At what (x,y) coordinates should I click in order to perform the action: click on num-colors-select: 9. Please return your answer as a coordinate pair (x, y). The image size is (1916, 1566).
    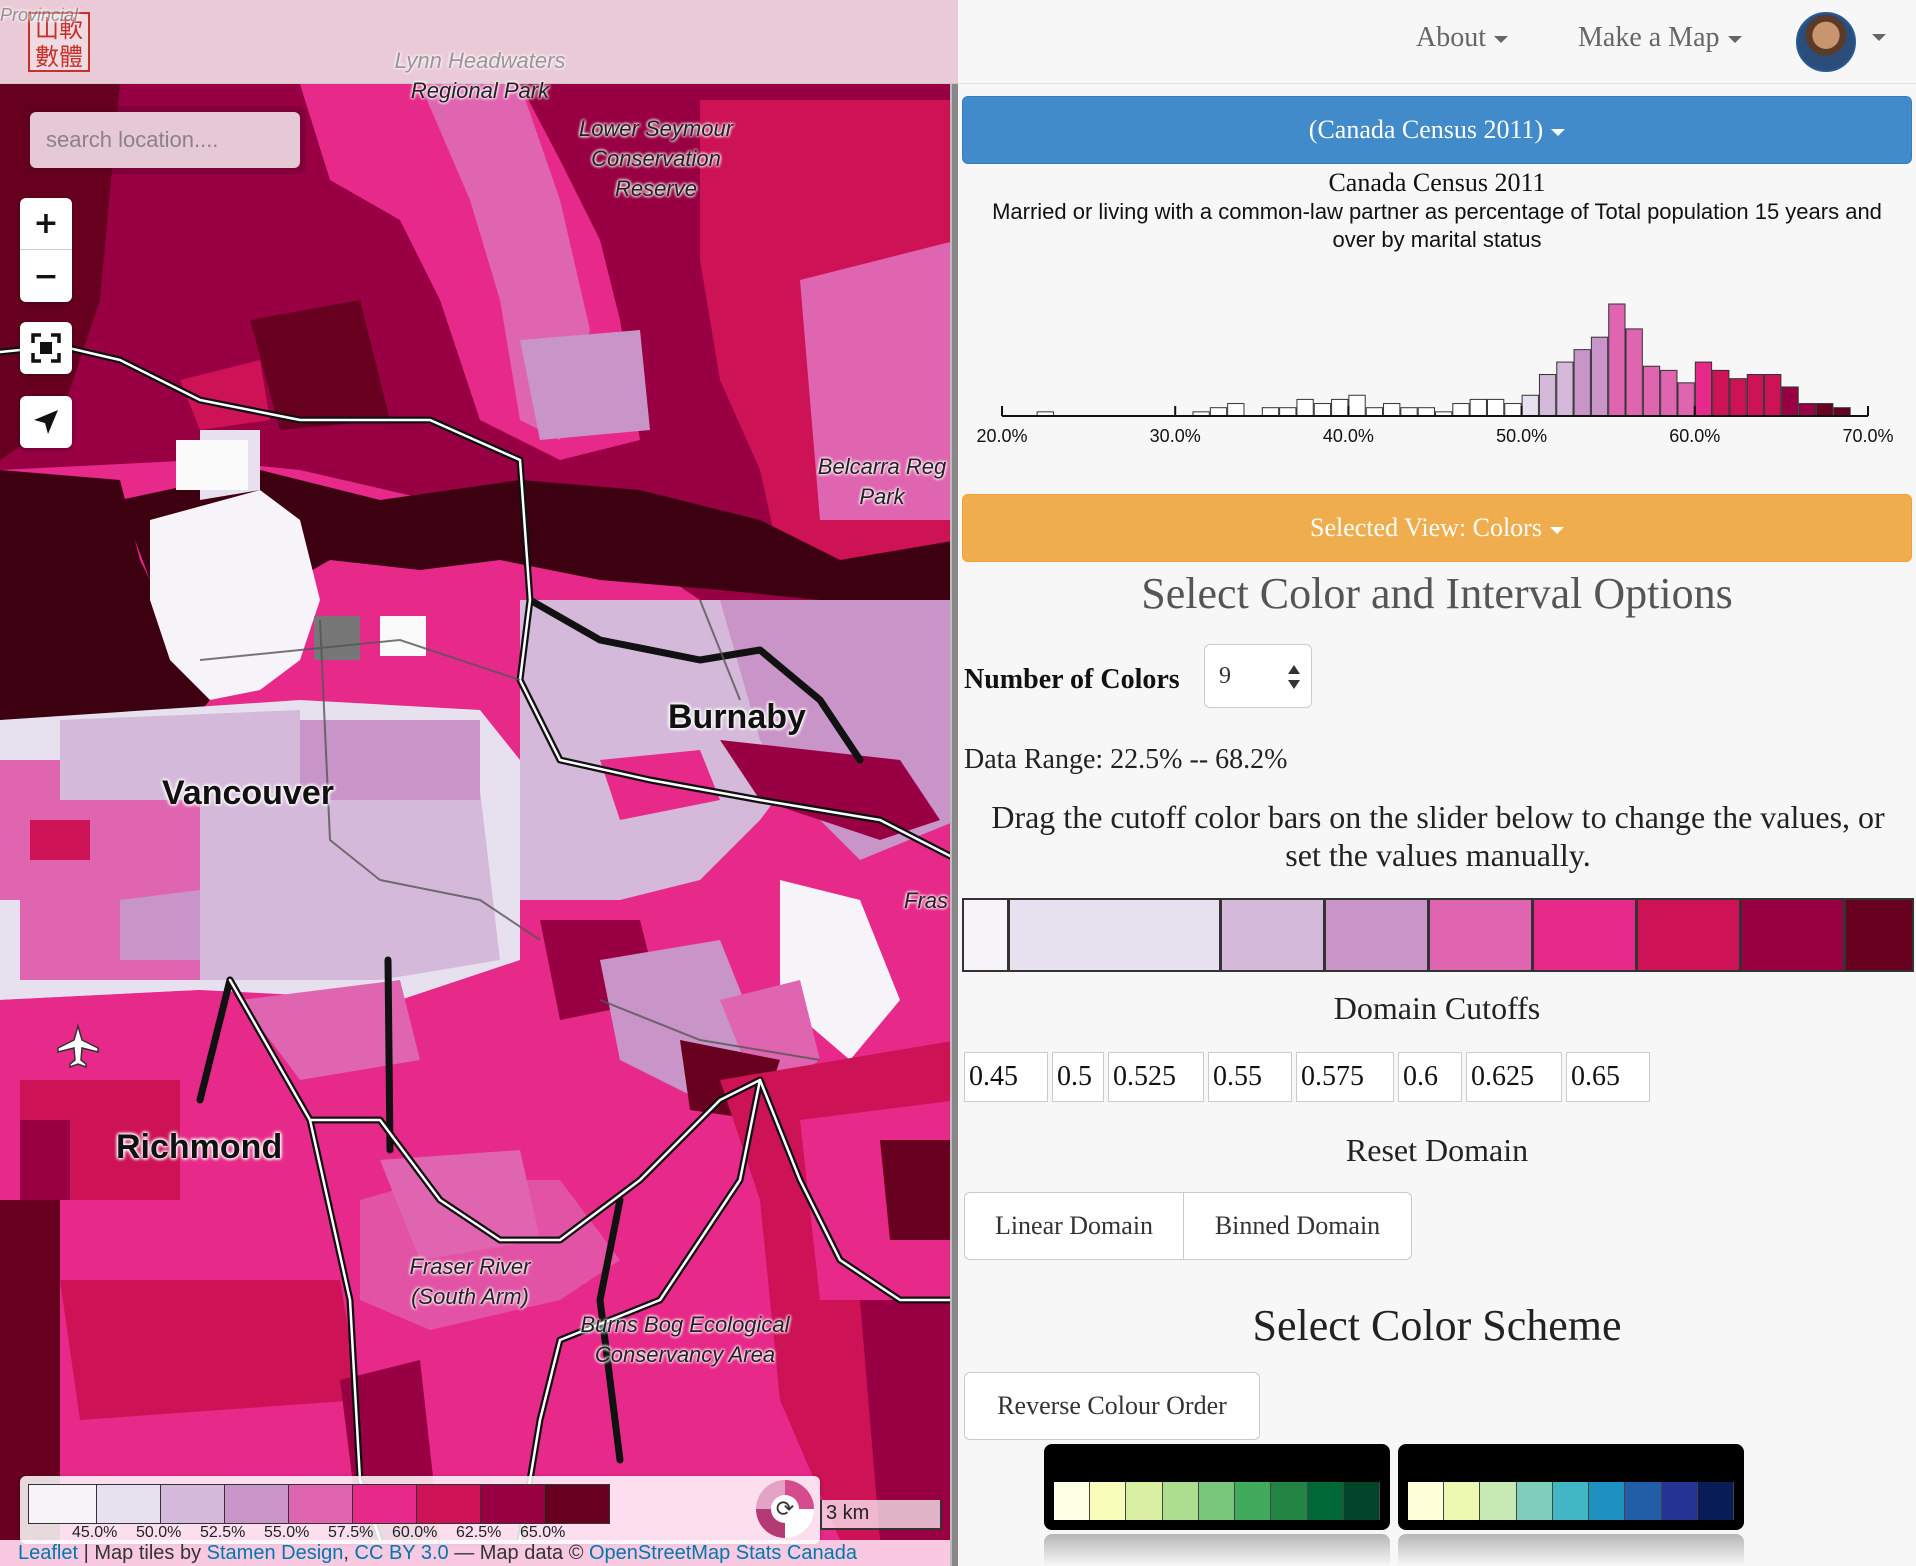
    Looking at the image, I should click on (1258, 676).